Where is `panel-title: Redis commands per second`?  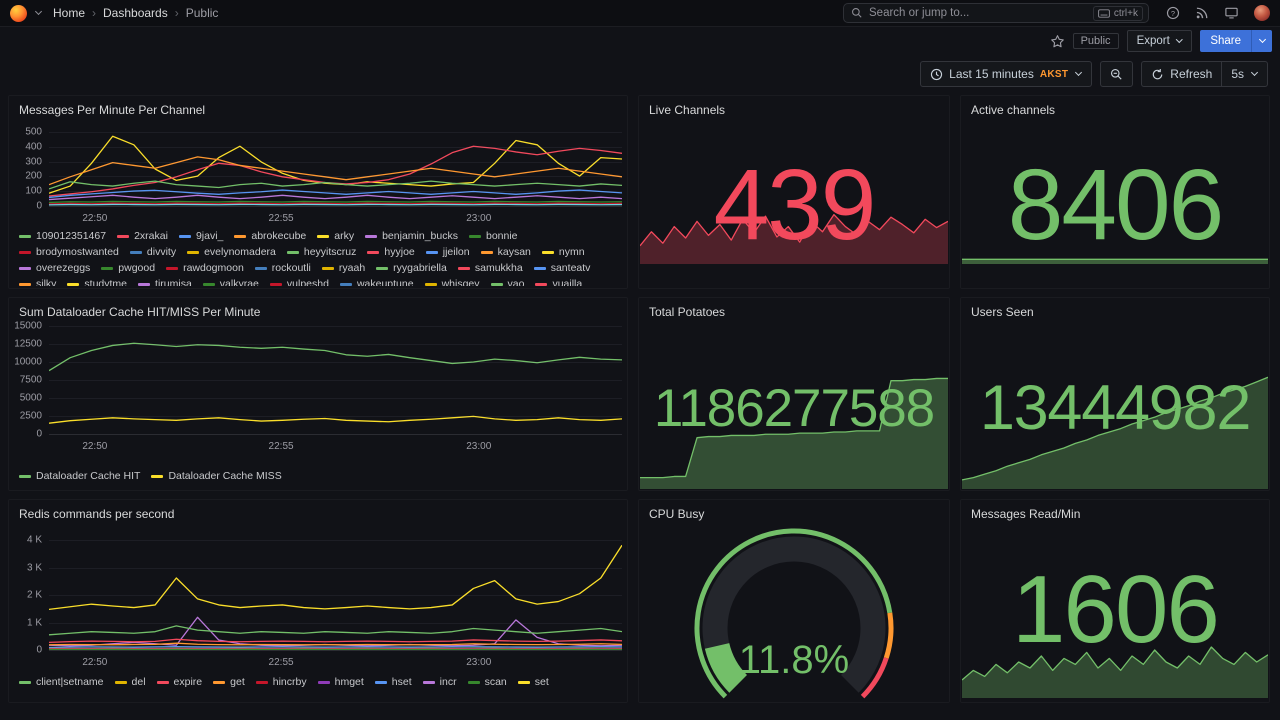
panel-title: Redis commands per second is located at coordinates (97, 514).